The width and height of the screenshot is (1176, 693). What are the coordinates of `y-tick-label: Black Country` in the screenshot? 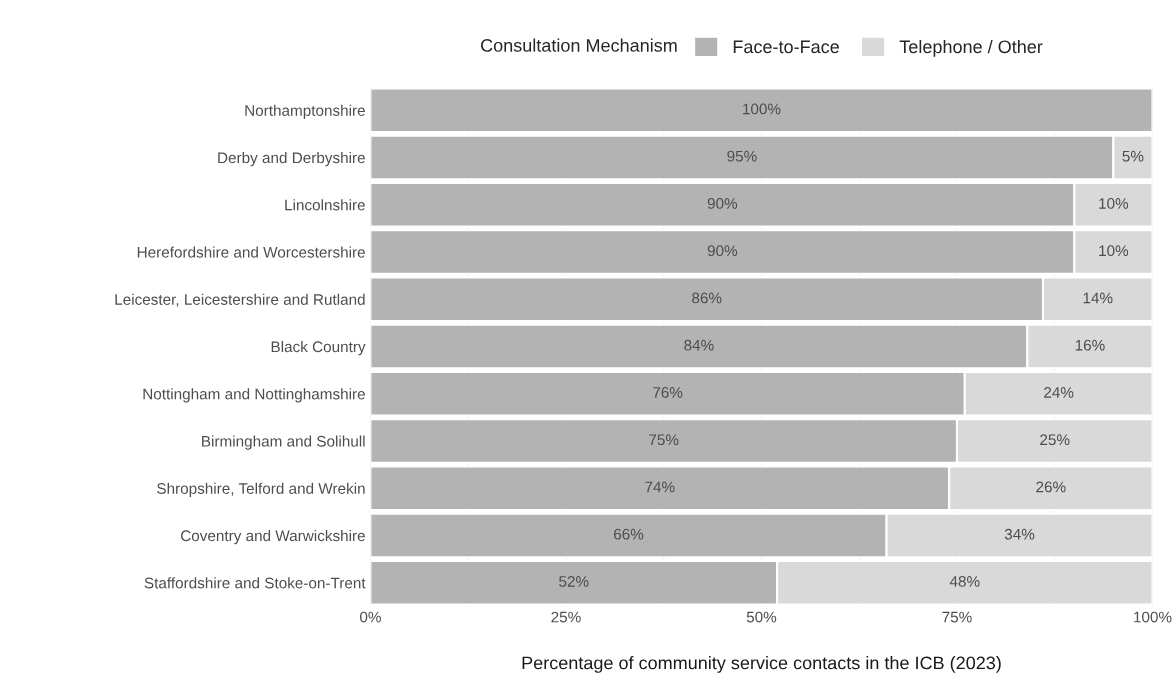 It's located at (318, 348).